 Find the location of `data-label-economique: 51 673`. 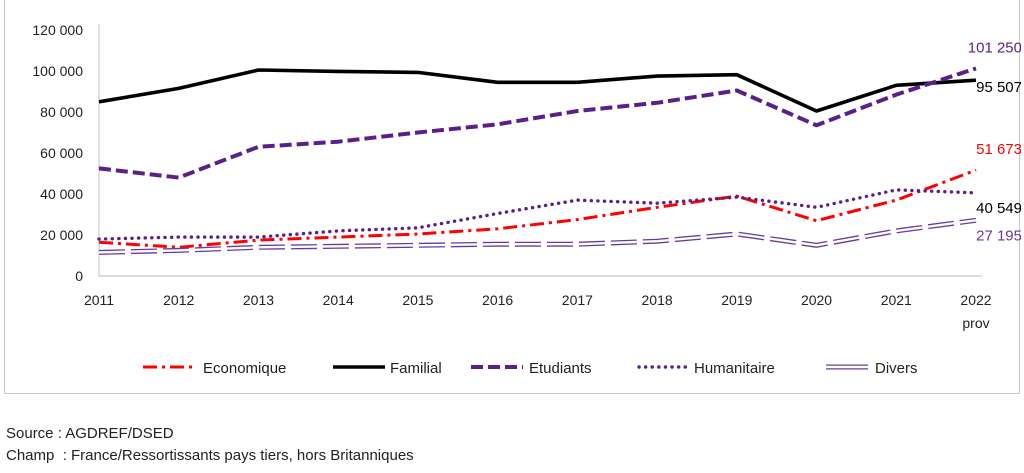

data-label-economique: 51 673 is located at coordinates (998, 149).